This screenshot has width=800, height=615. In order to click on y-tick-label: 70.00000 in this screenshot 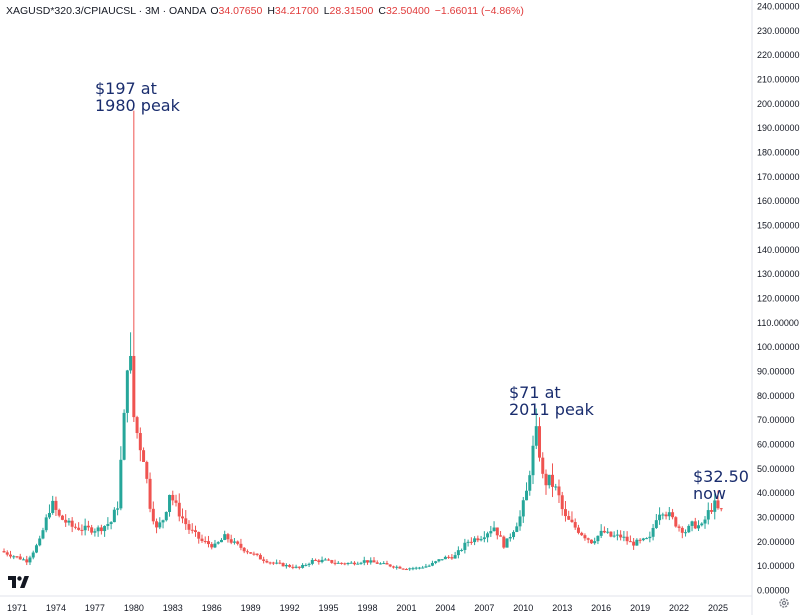, I will do `click(776, 420)`.